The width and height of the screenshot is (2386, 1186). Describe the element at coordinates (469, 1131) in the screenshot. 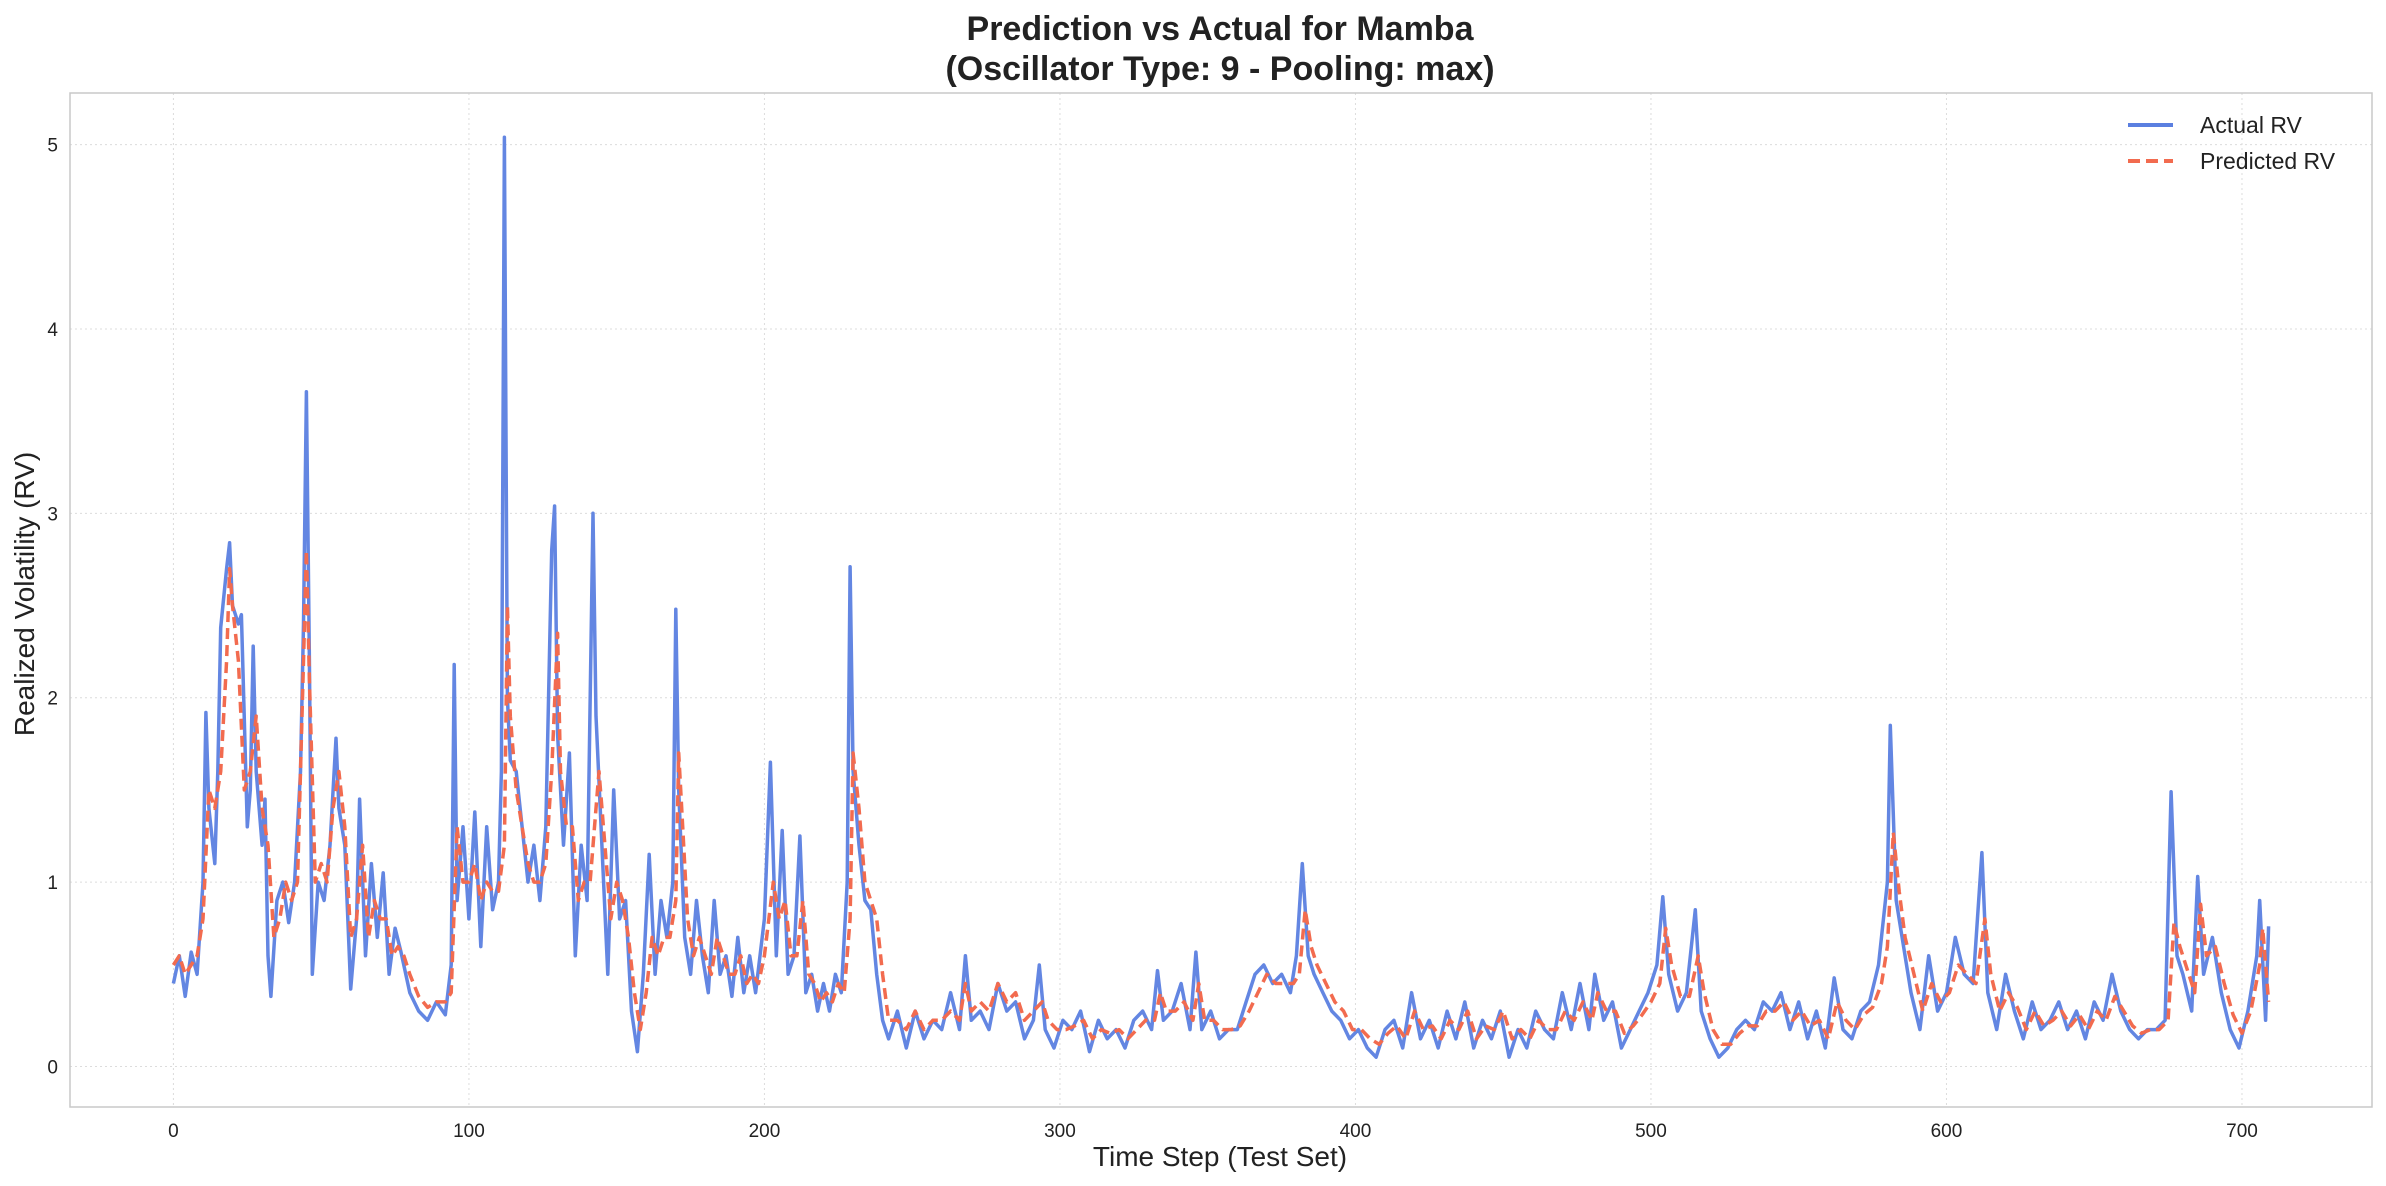

I see `x-tick-label: 100` at that location.